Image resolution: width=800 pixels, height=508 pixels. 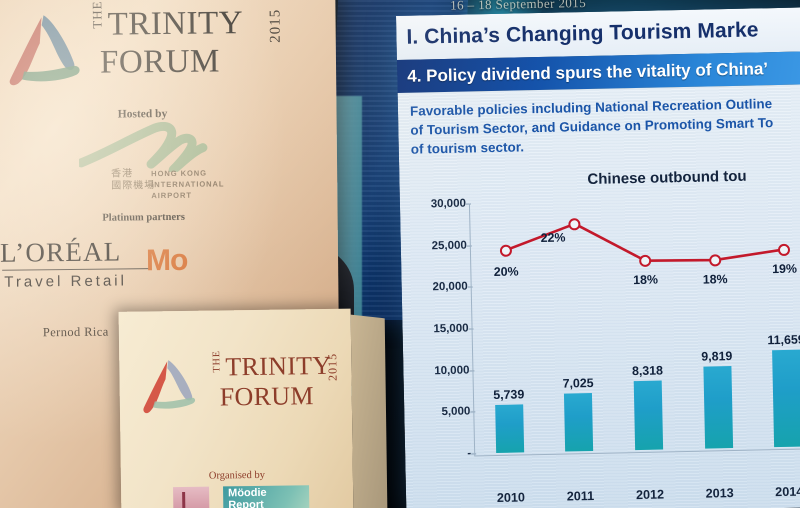 I want to click on chart-bar-value-label: 5,739, so click(x=509, y=395).